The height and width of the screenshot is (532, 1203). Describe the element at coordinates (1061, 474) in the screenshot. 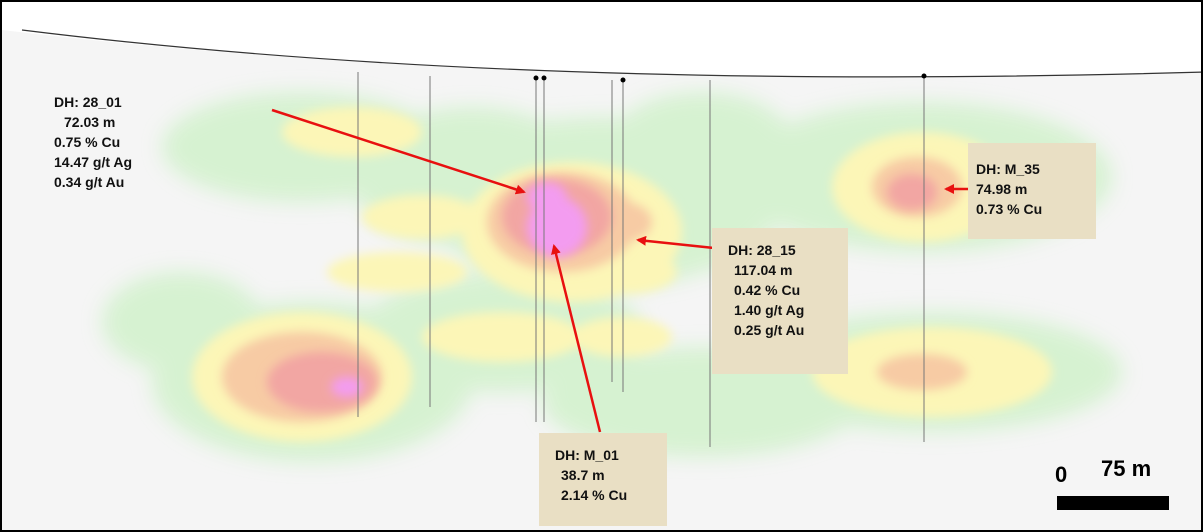

I see `scale-zero-label: 0` at that location.